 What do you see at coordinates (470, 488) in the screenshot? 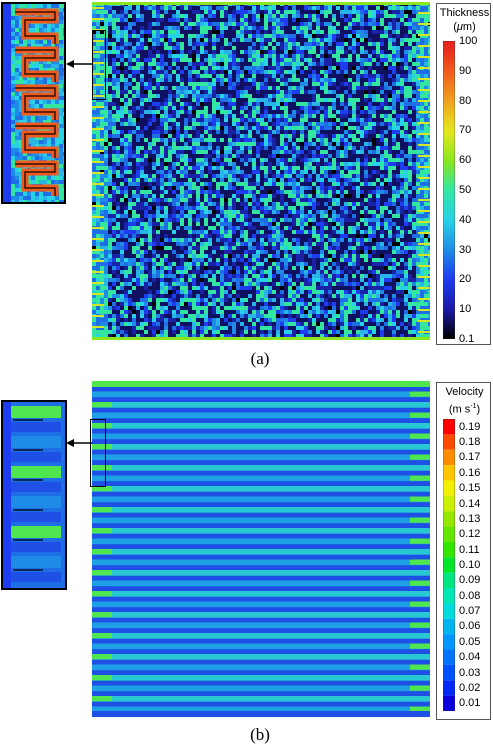
I see `velocity-tick-label: 0.15` at bounding box center [470, 488].